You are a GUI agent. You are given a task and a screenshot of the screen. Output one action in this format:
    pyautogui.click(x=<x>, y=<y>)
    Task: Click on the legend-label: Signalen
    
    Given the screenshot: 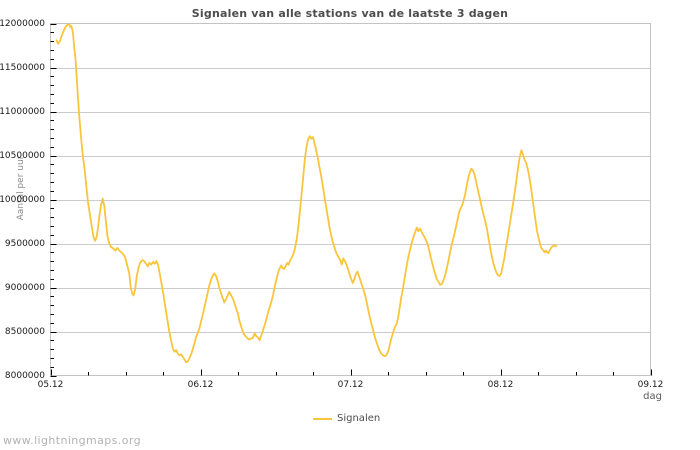 What is the action you would take?
    pyautogui.click(x=359, y=418)
    